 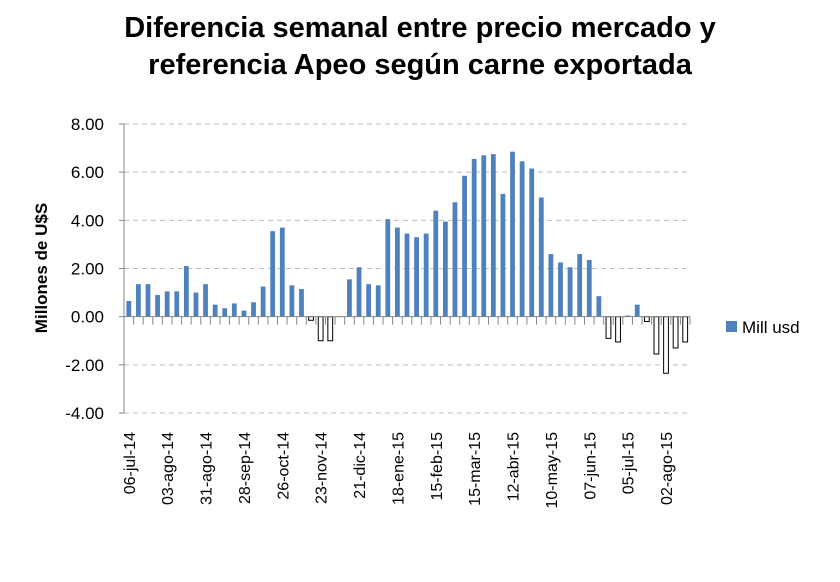 I want to click on x-tick-label: 15-feb-15, so click(x=437, y=466).